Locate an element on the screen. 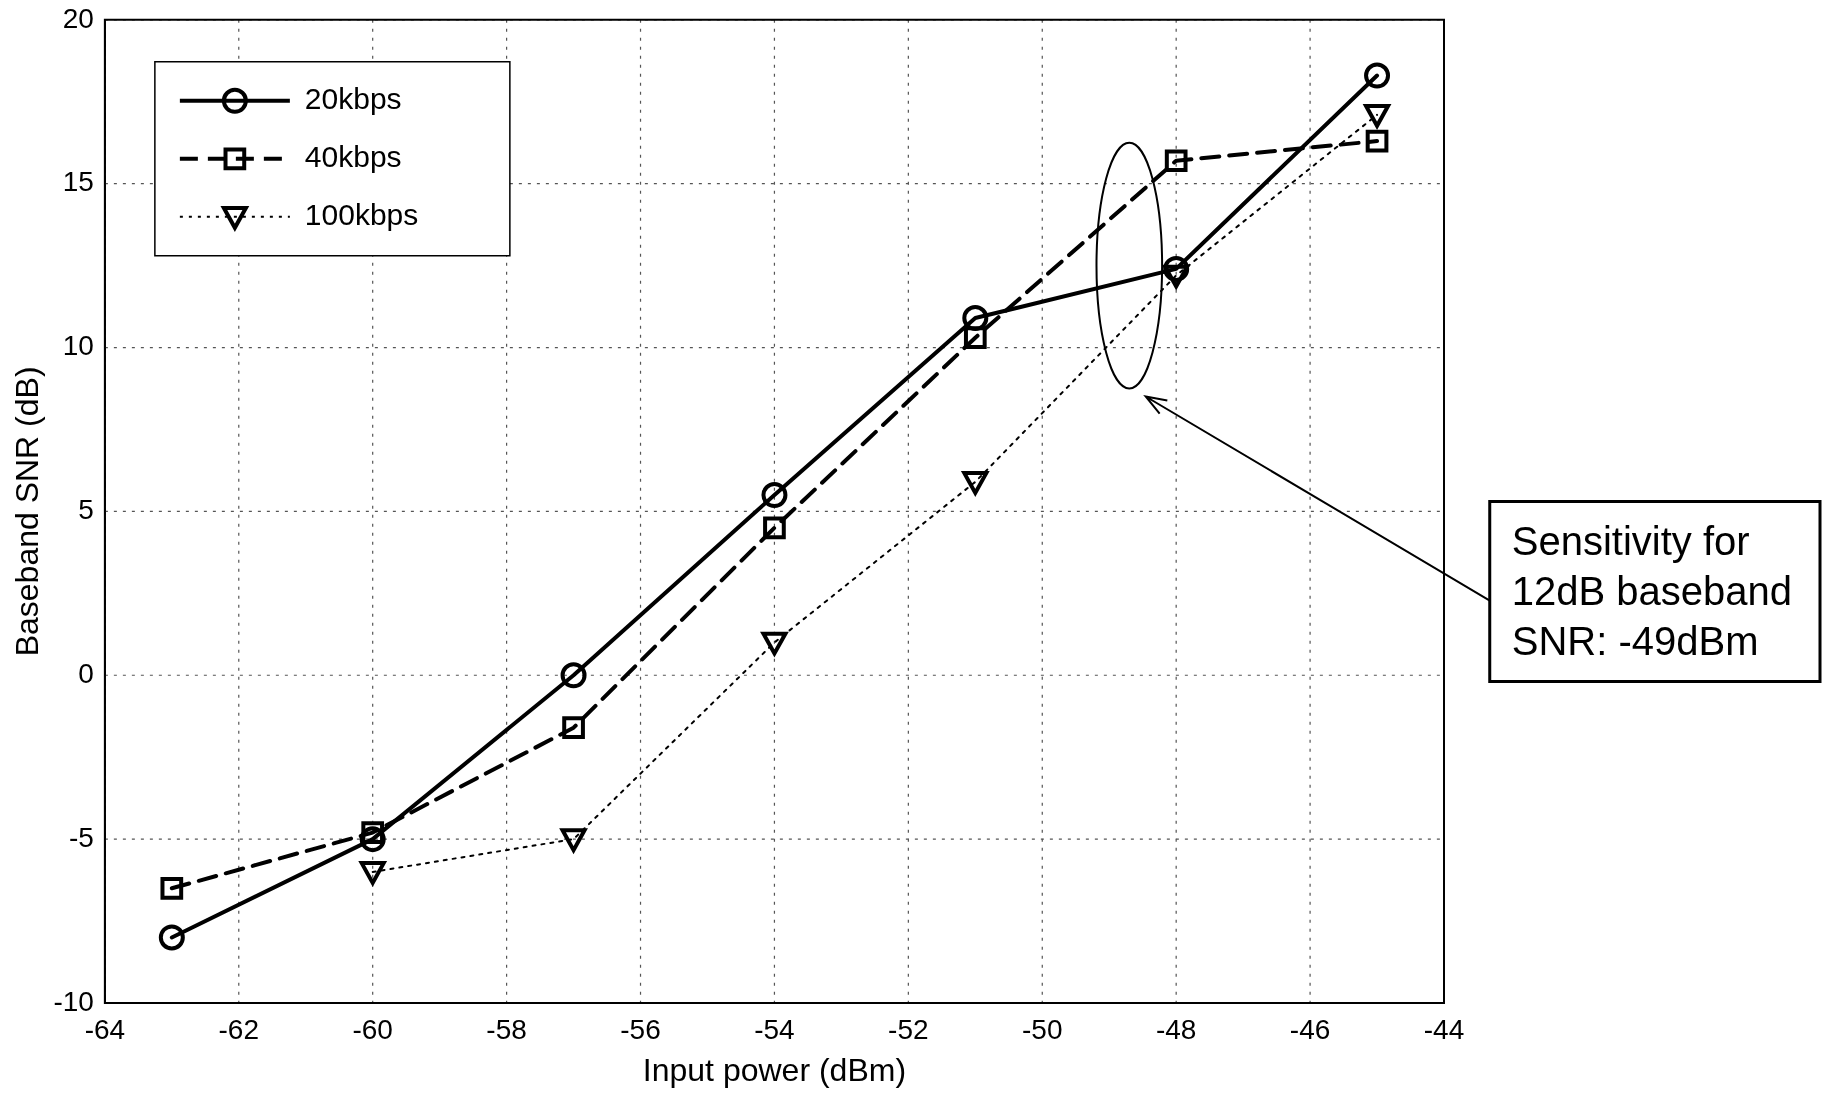 This screenshot has height=1097, width=1824. legend-label: 40kbps is located at coordinates (353, 157).